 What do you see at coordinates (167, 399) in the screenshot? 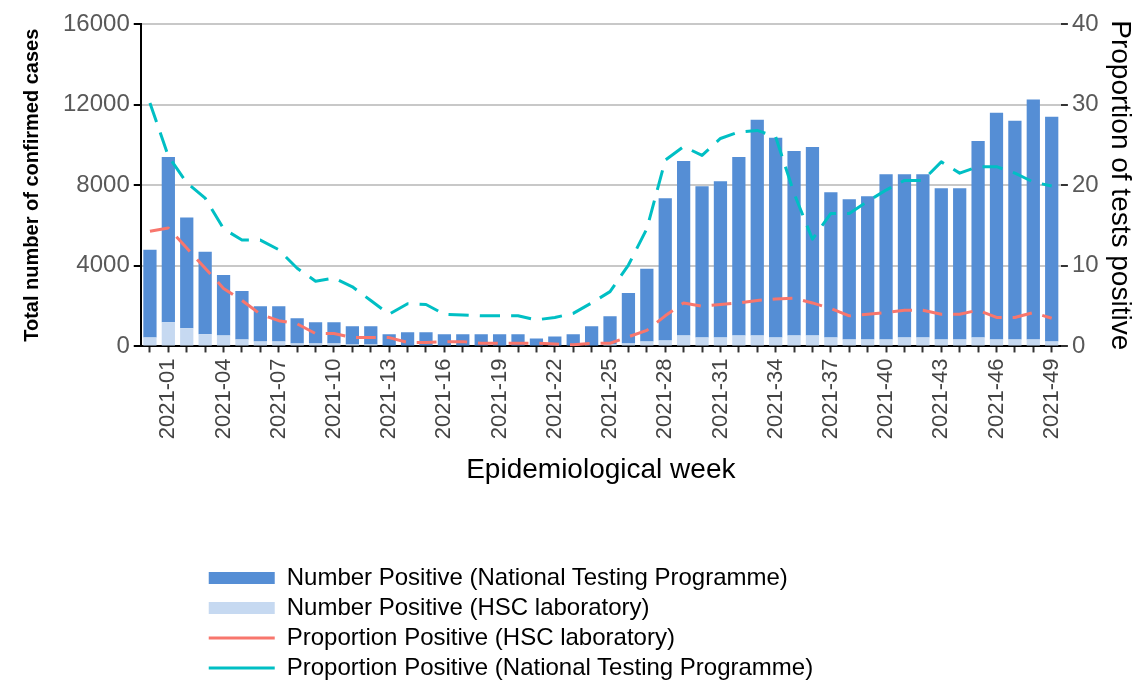
I see `x-tick-label: 2021-01` at bounding box center [167, 399].